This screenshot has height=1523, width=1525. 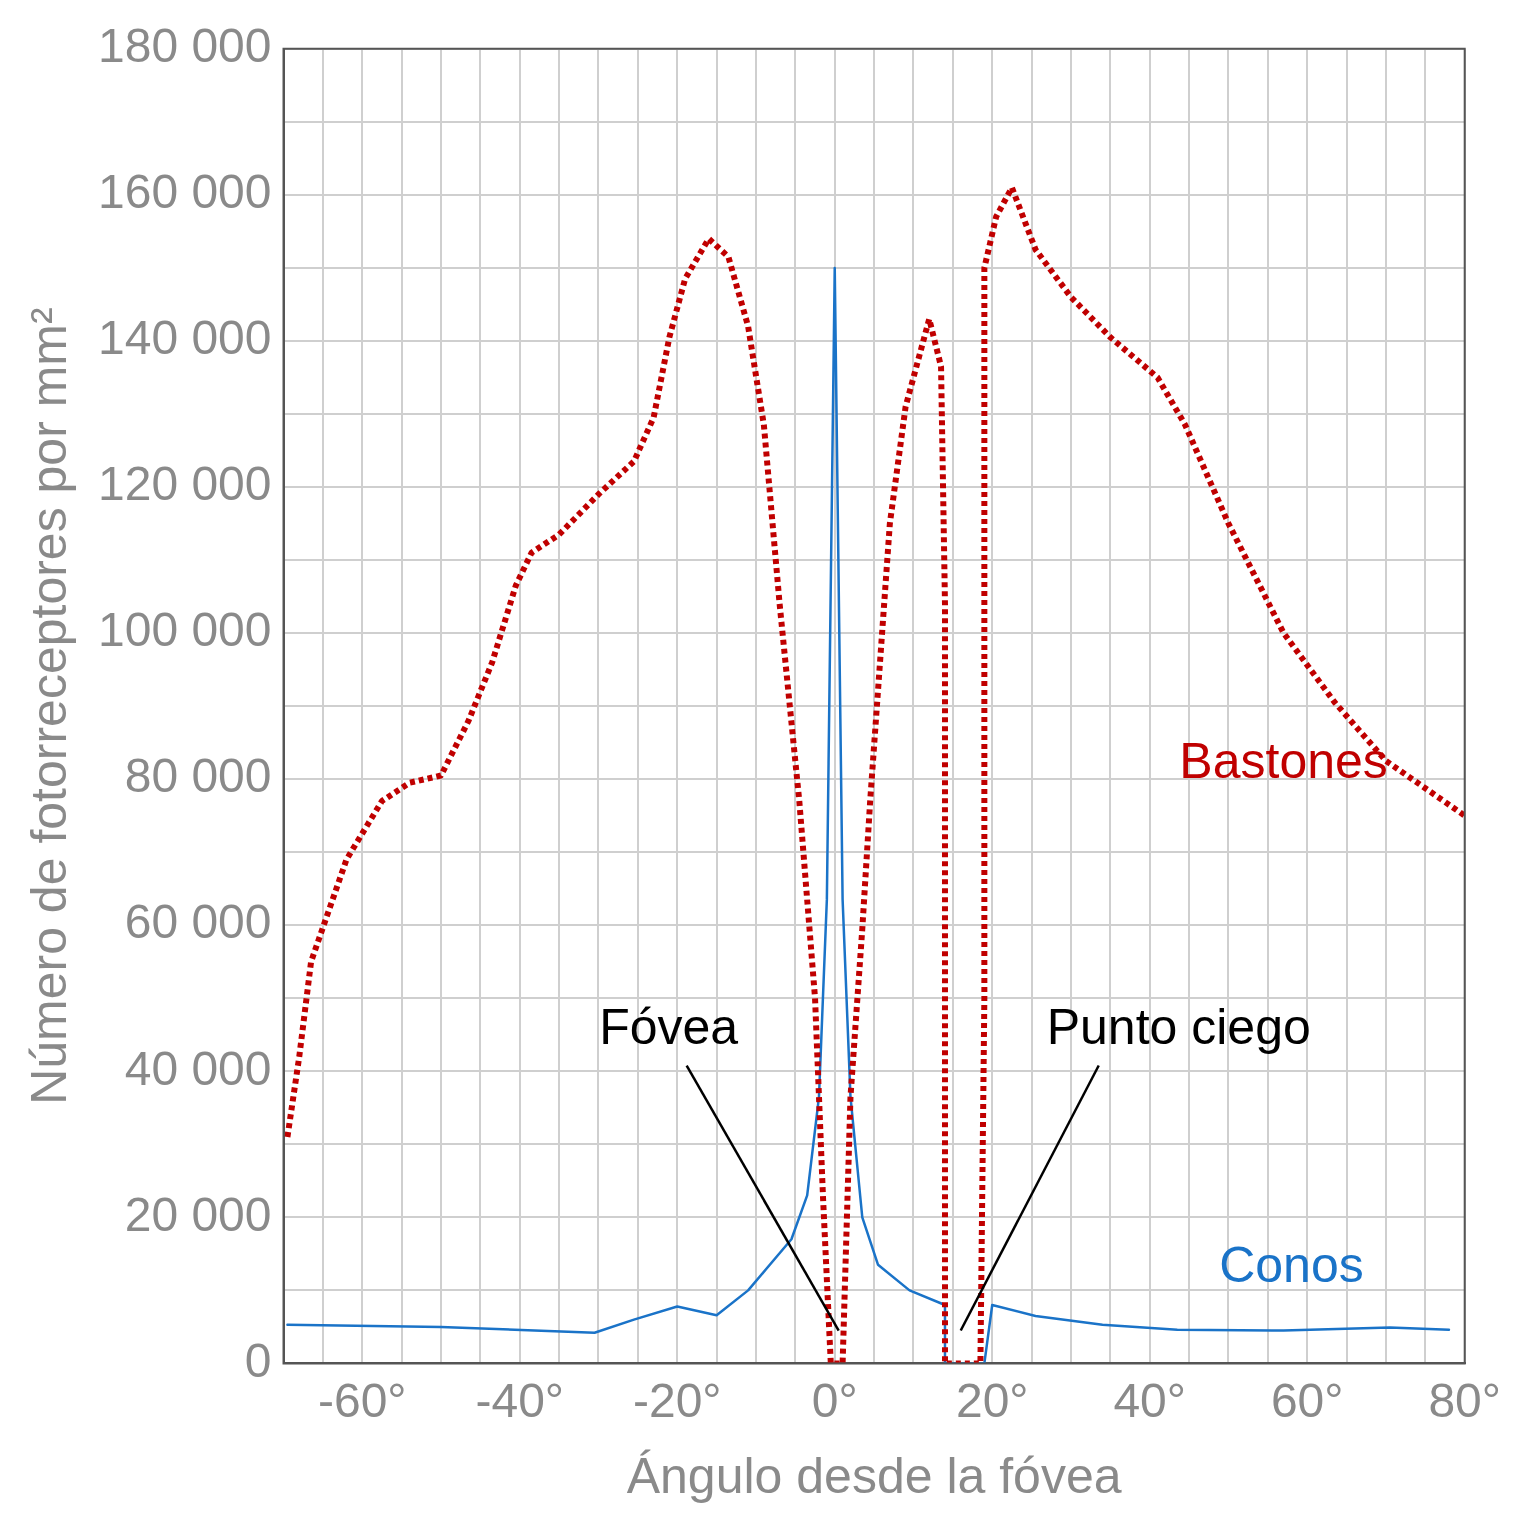 I want to click on y-axis-title: Número de fotorreceptores por mm², so click(x=48, y=706).